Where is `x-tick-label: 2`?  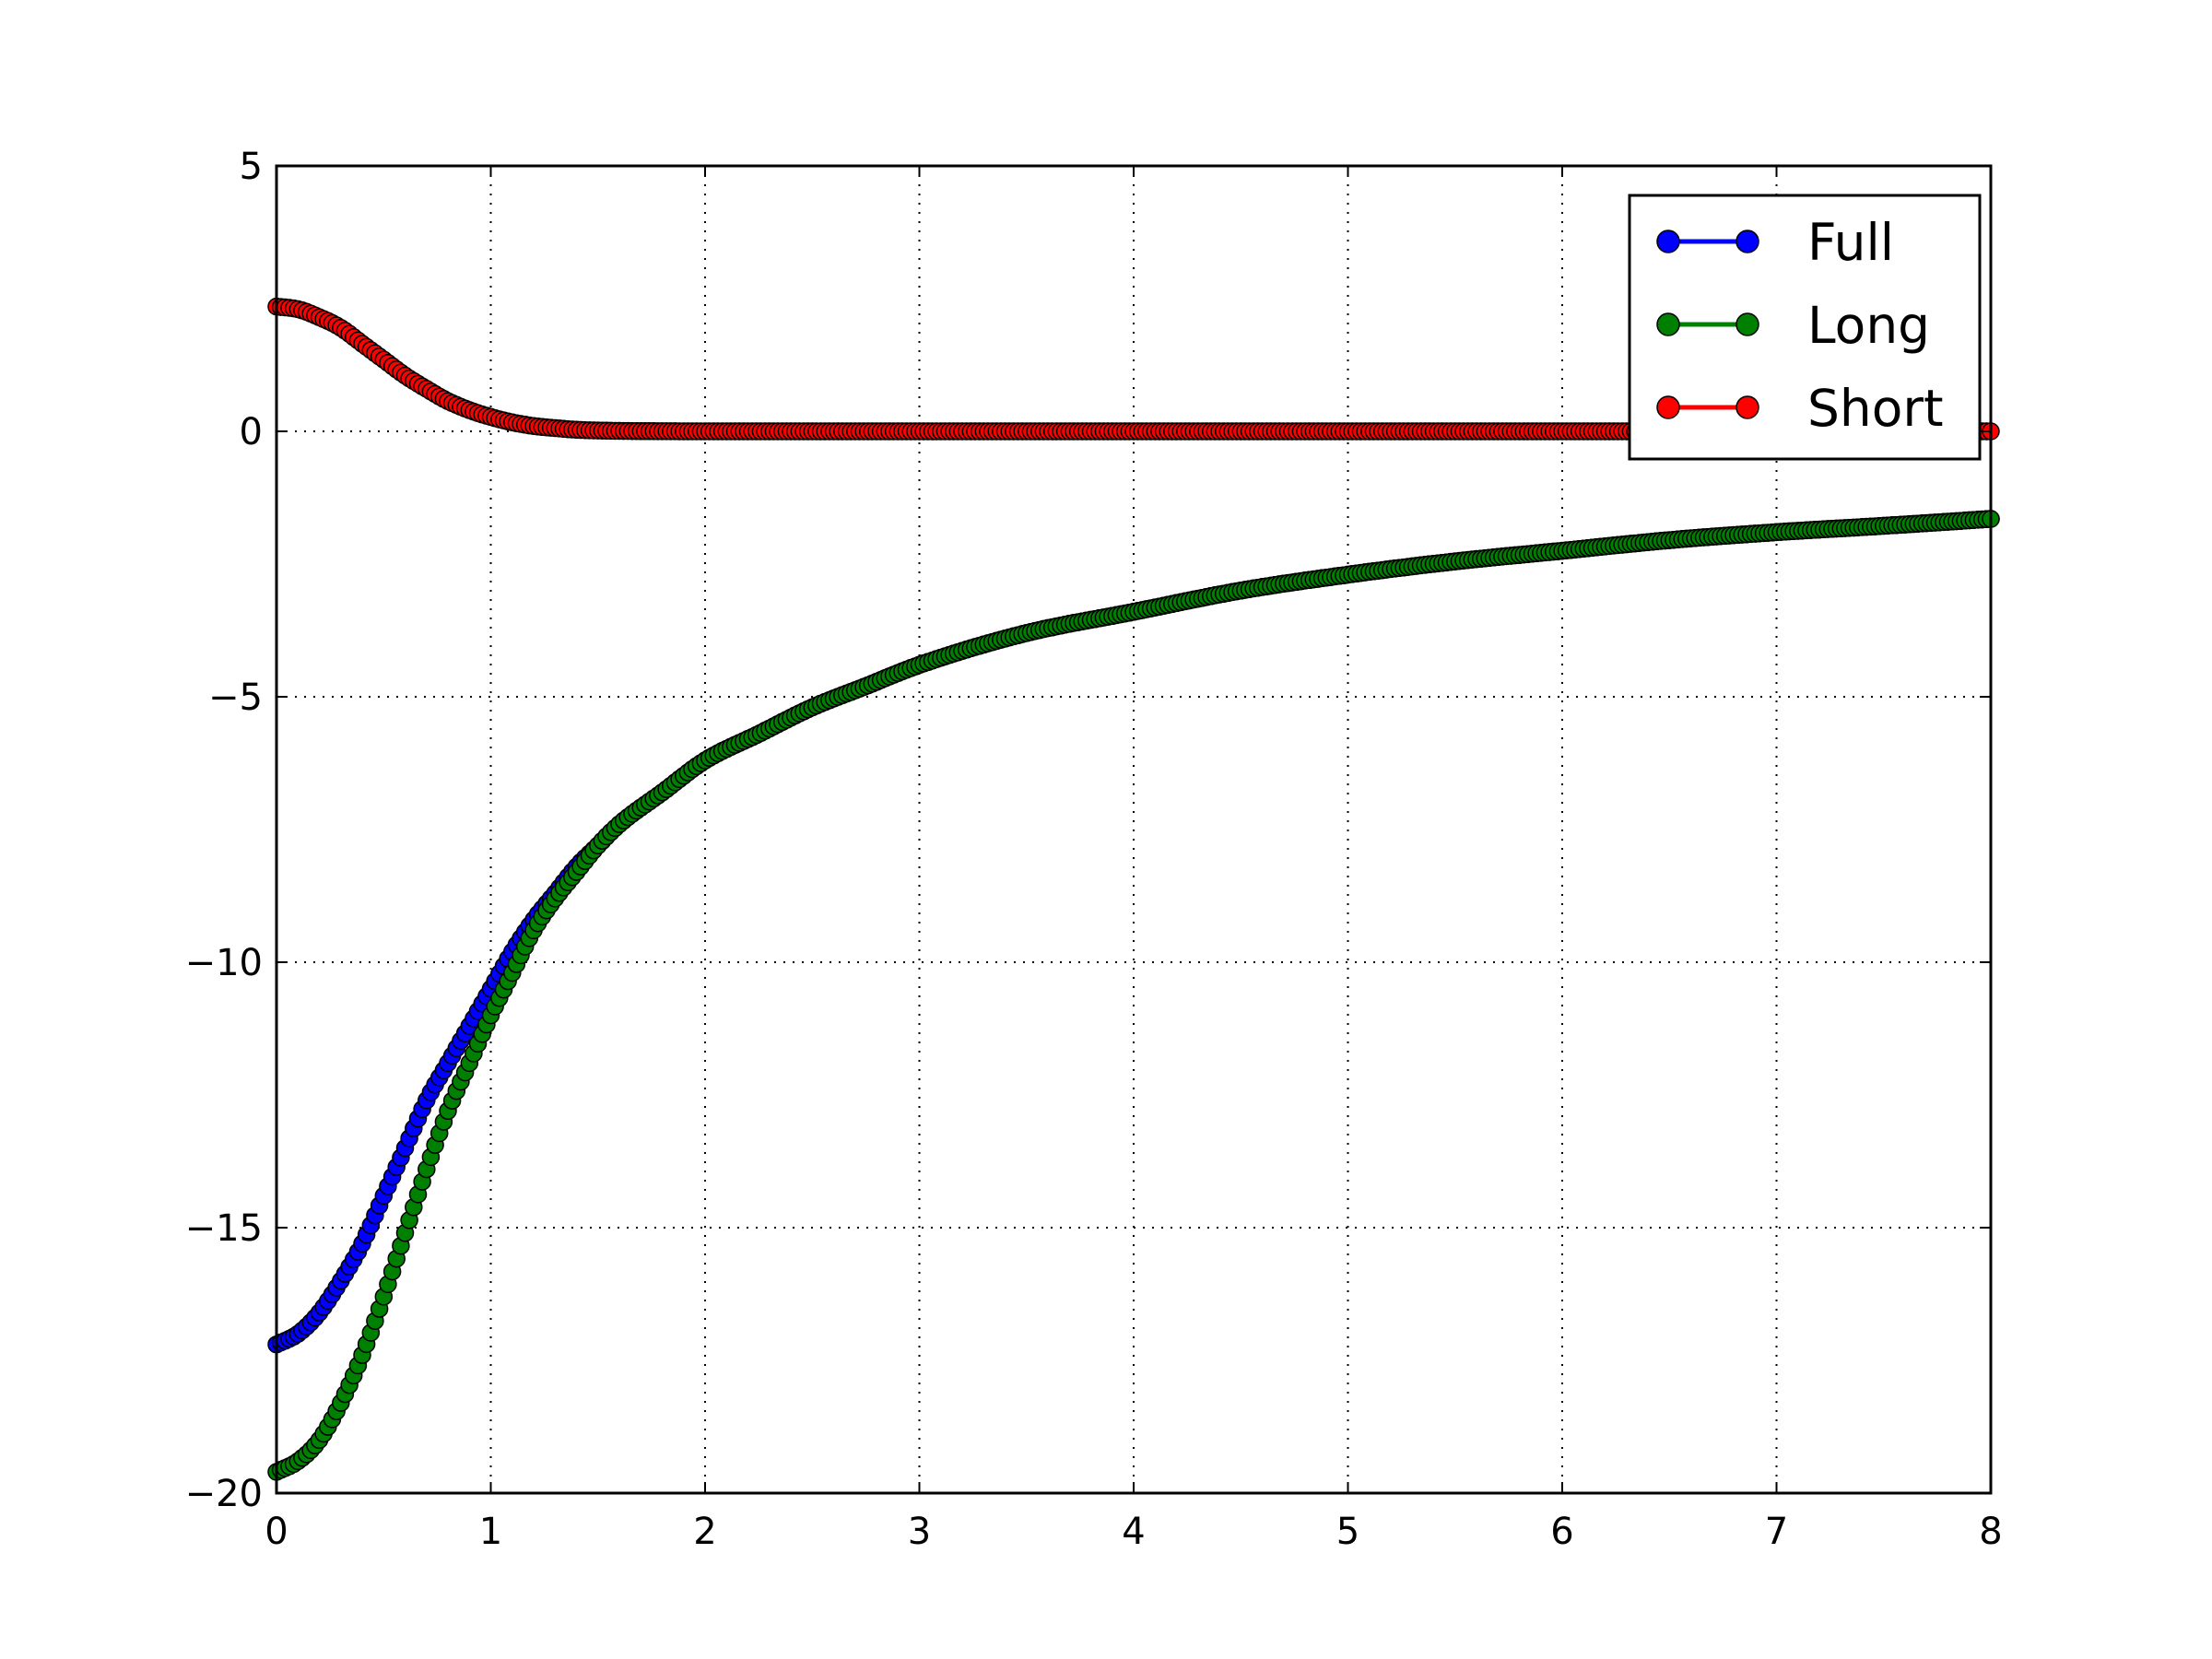
x-tick-label: 2 is located at coordinates (704, 1532).